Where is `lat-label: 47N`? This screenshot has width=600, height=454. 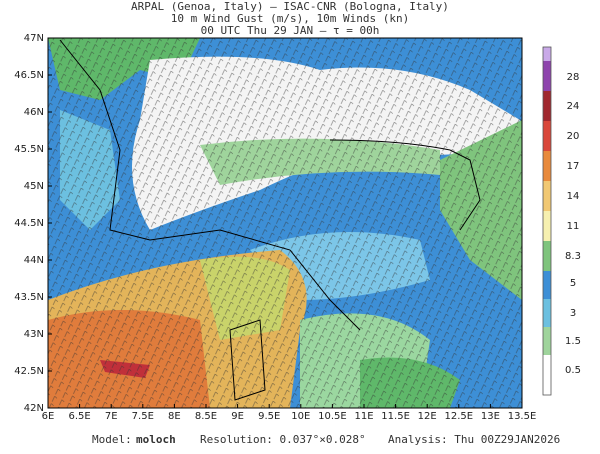
lat-label: 47N is located at coordinates (34, 38).